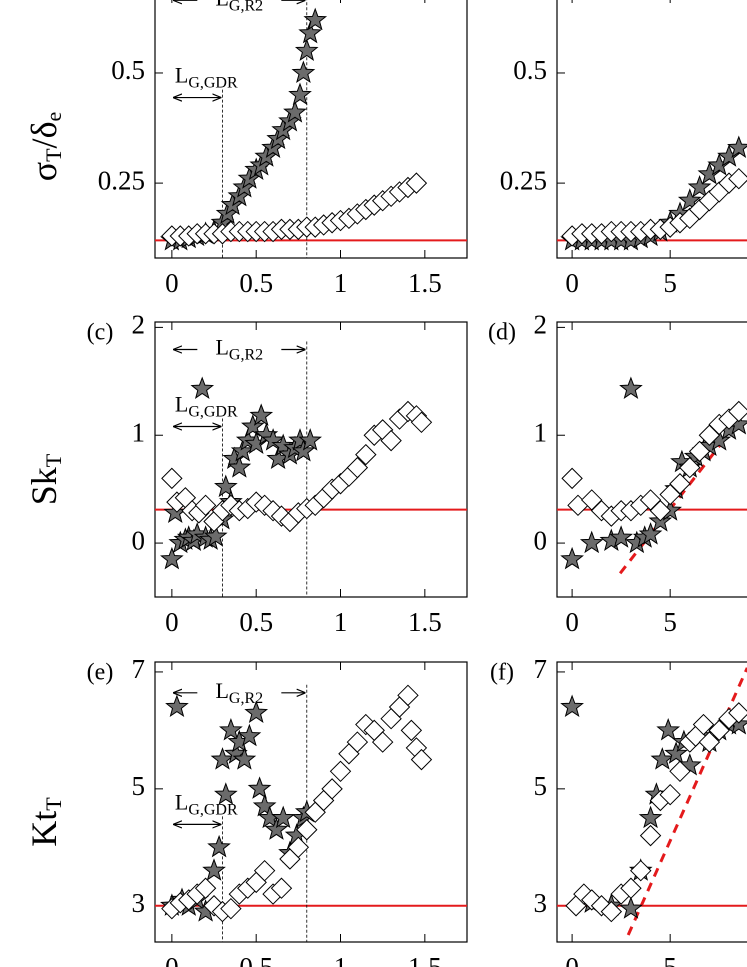 The image size is (747, 967). I want to click on panel: 0 5 0 1 2 (d), so click(617, 473).